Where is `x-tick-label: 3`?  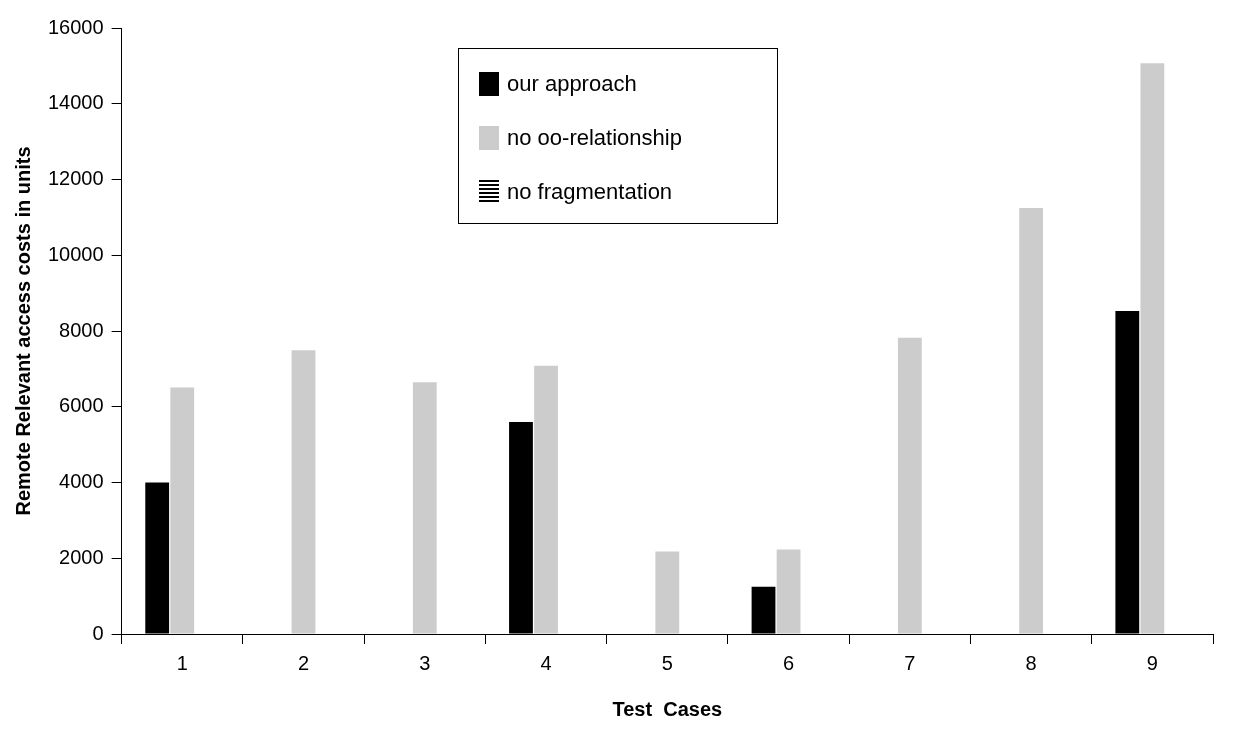 x-tick-label: 3 is located at coordinates (425, 662).